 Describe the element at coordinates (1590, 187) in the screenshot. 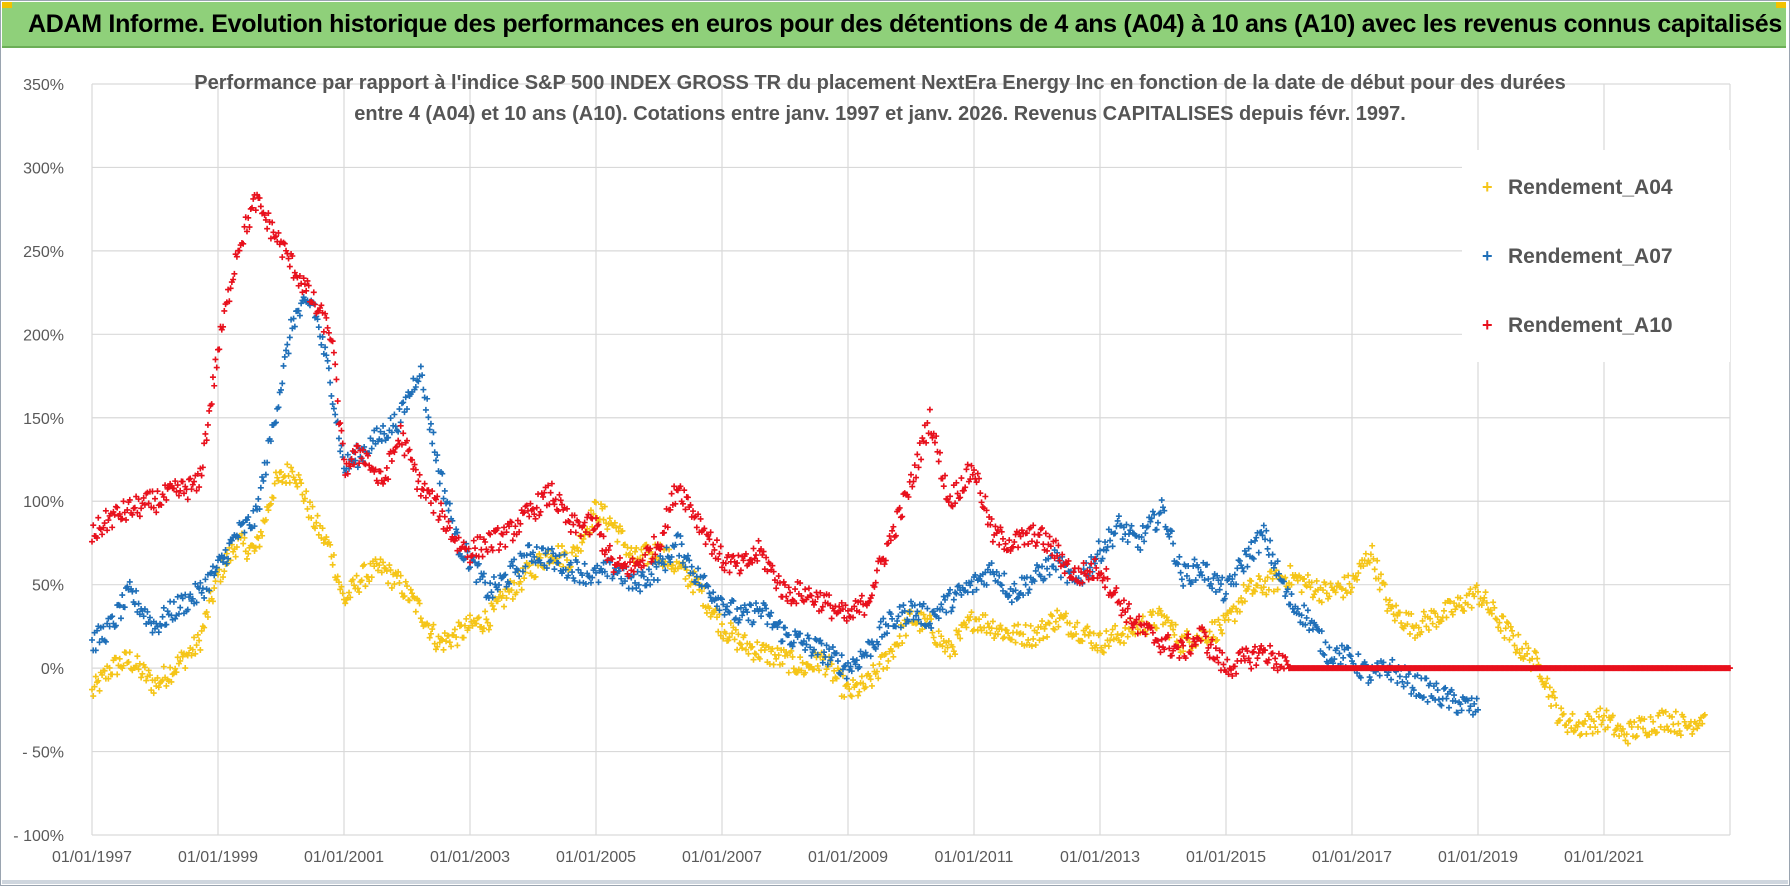

I see `legend-label-a04: Rendement_A04` at that location.